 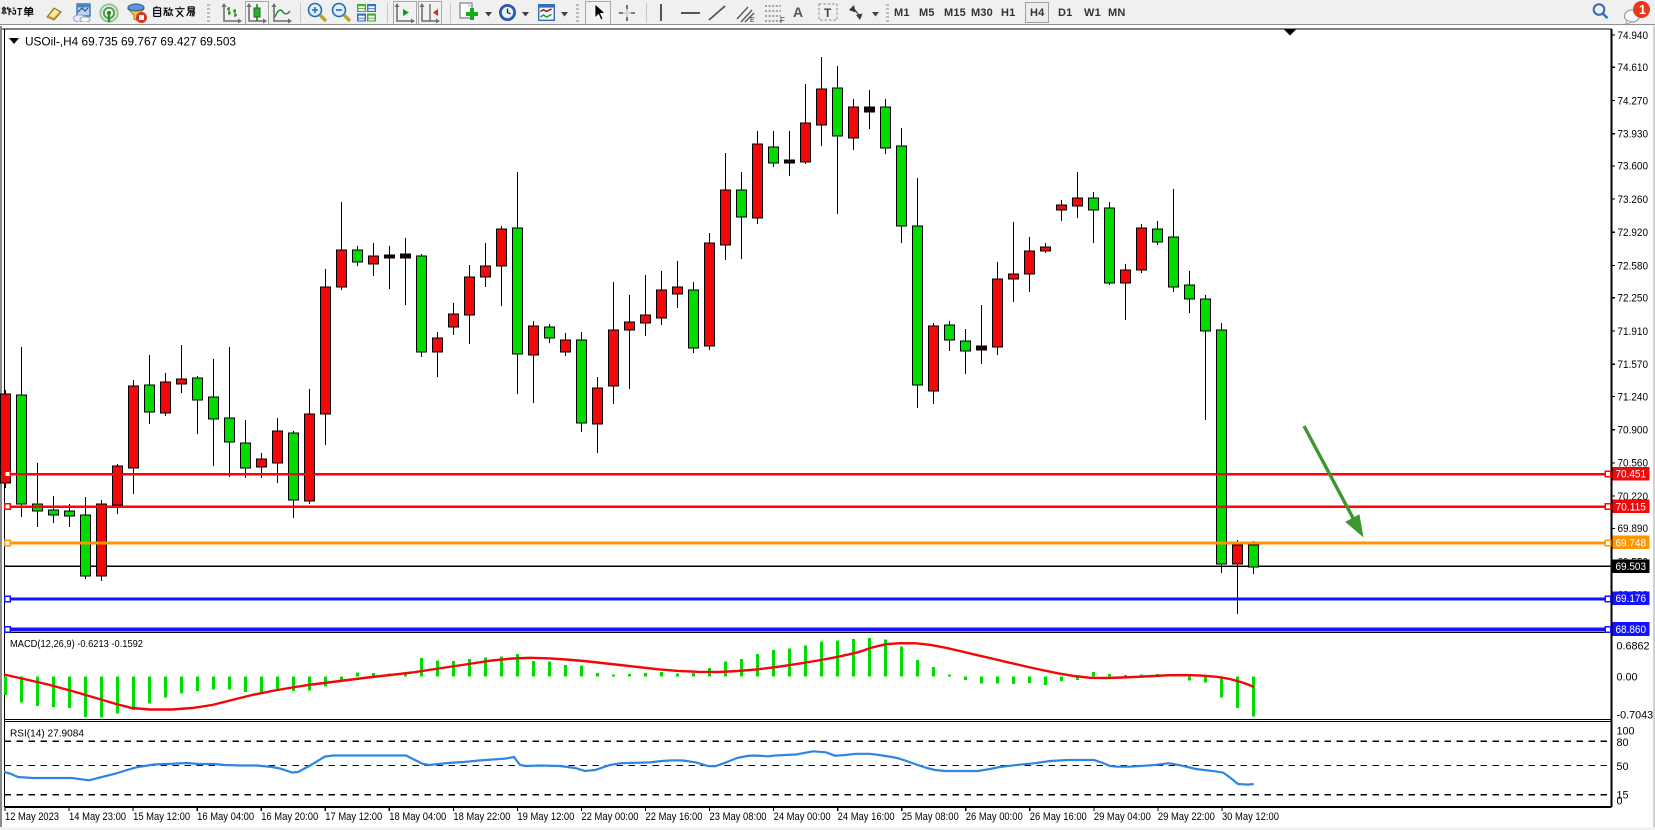 What do you see at coordinates (47, 734) in the screenshot?
I see `svg-text: RSI(14) 27.9084` at bounding box center [47, 734].